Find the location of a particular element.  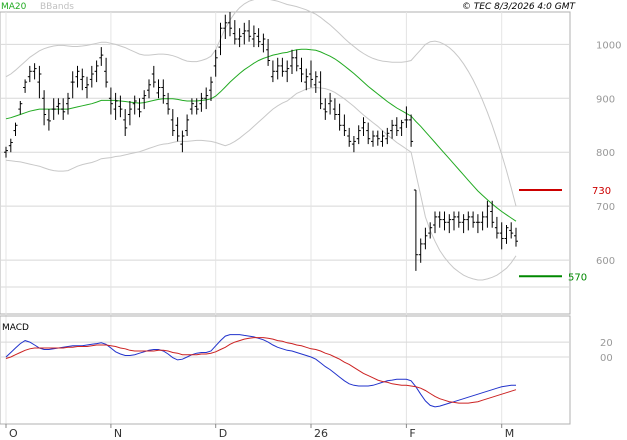

macd-line is located at coordinates (260, 371).